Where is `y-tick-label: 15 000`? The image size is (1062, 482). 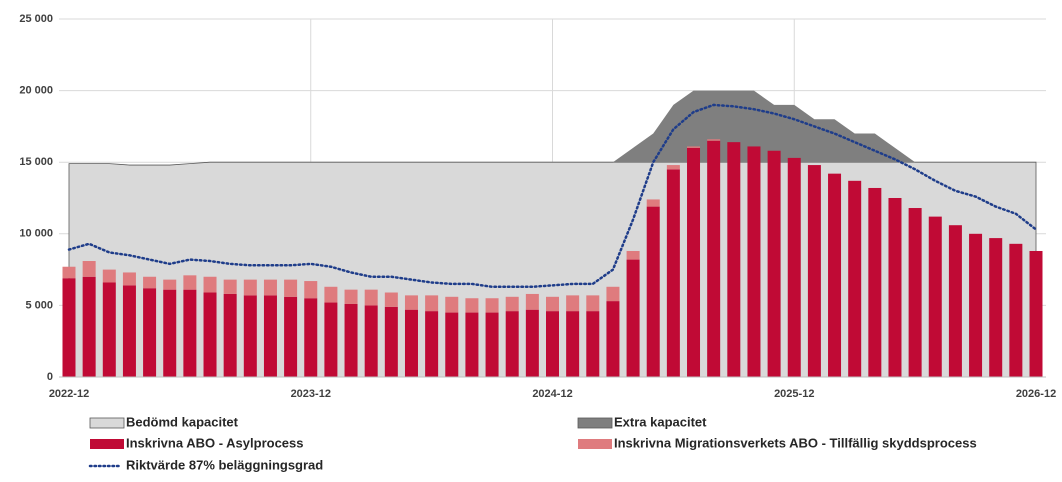 y-tick-label: 15 000 is located at coordinates (36, 162).